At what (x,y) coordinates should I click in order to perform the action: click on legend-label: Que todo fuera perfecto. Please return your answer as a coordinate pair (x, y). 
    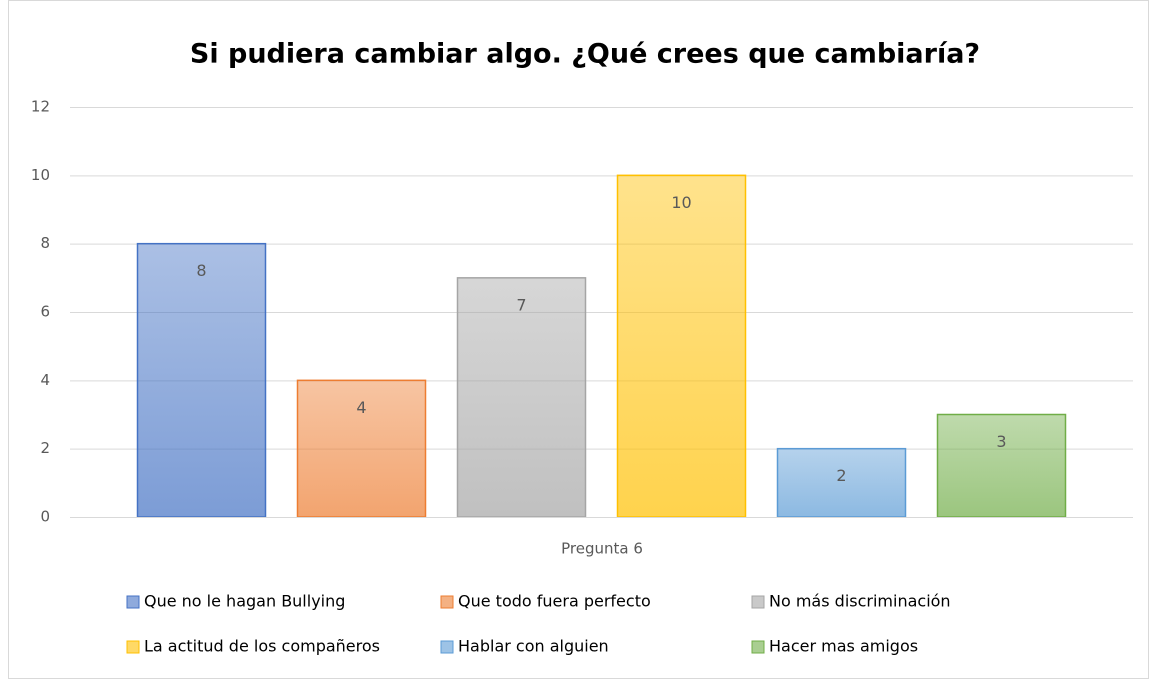
    Looking at the image, I should click on (554, 601).